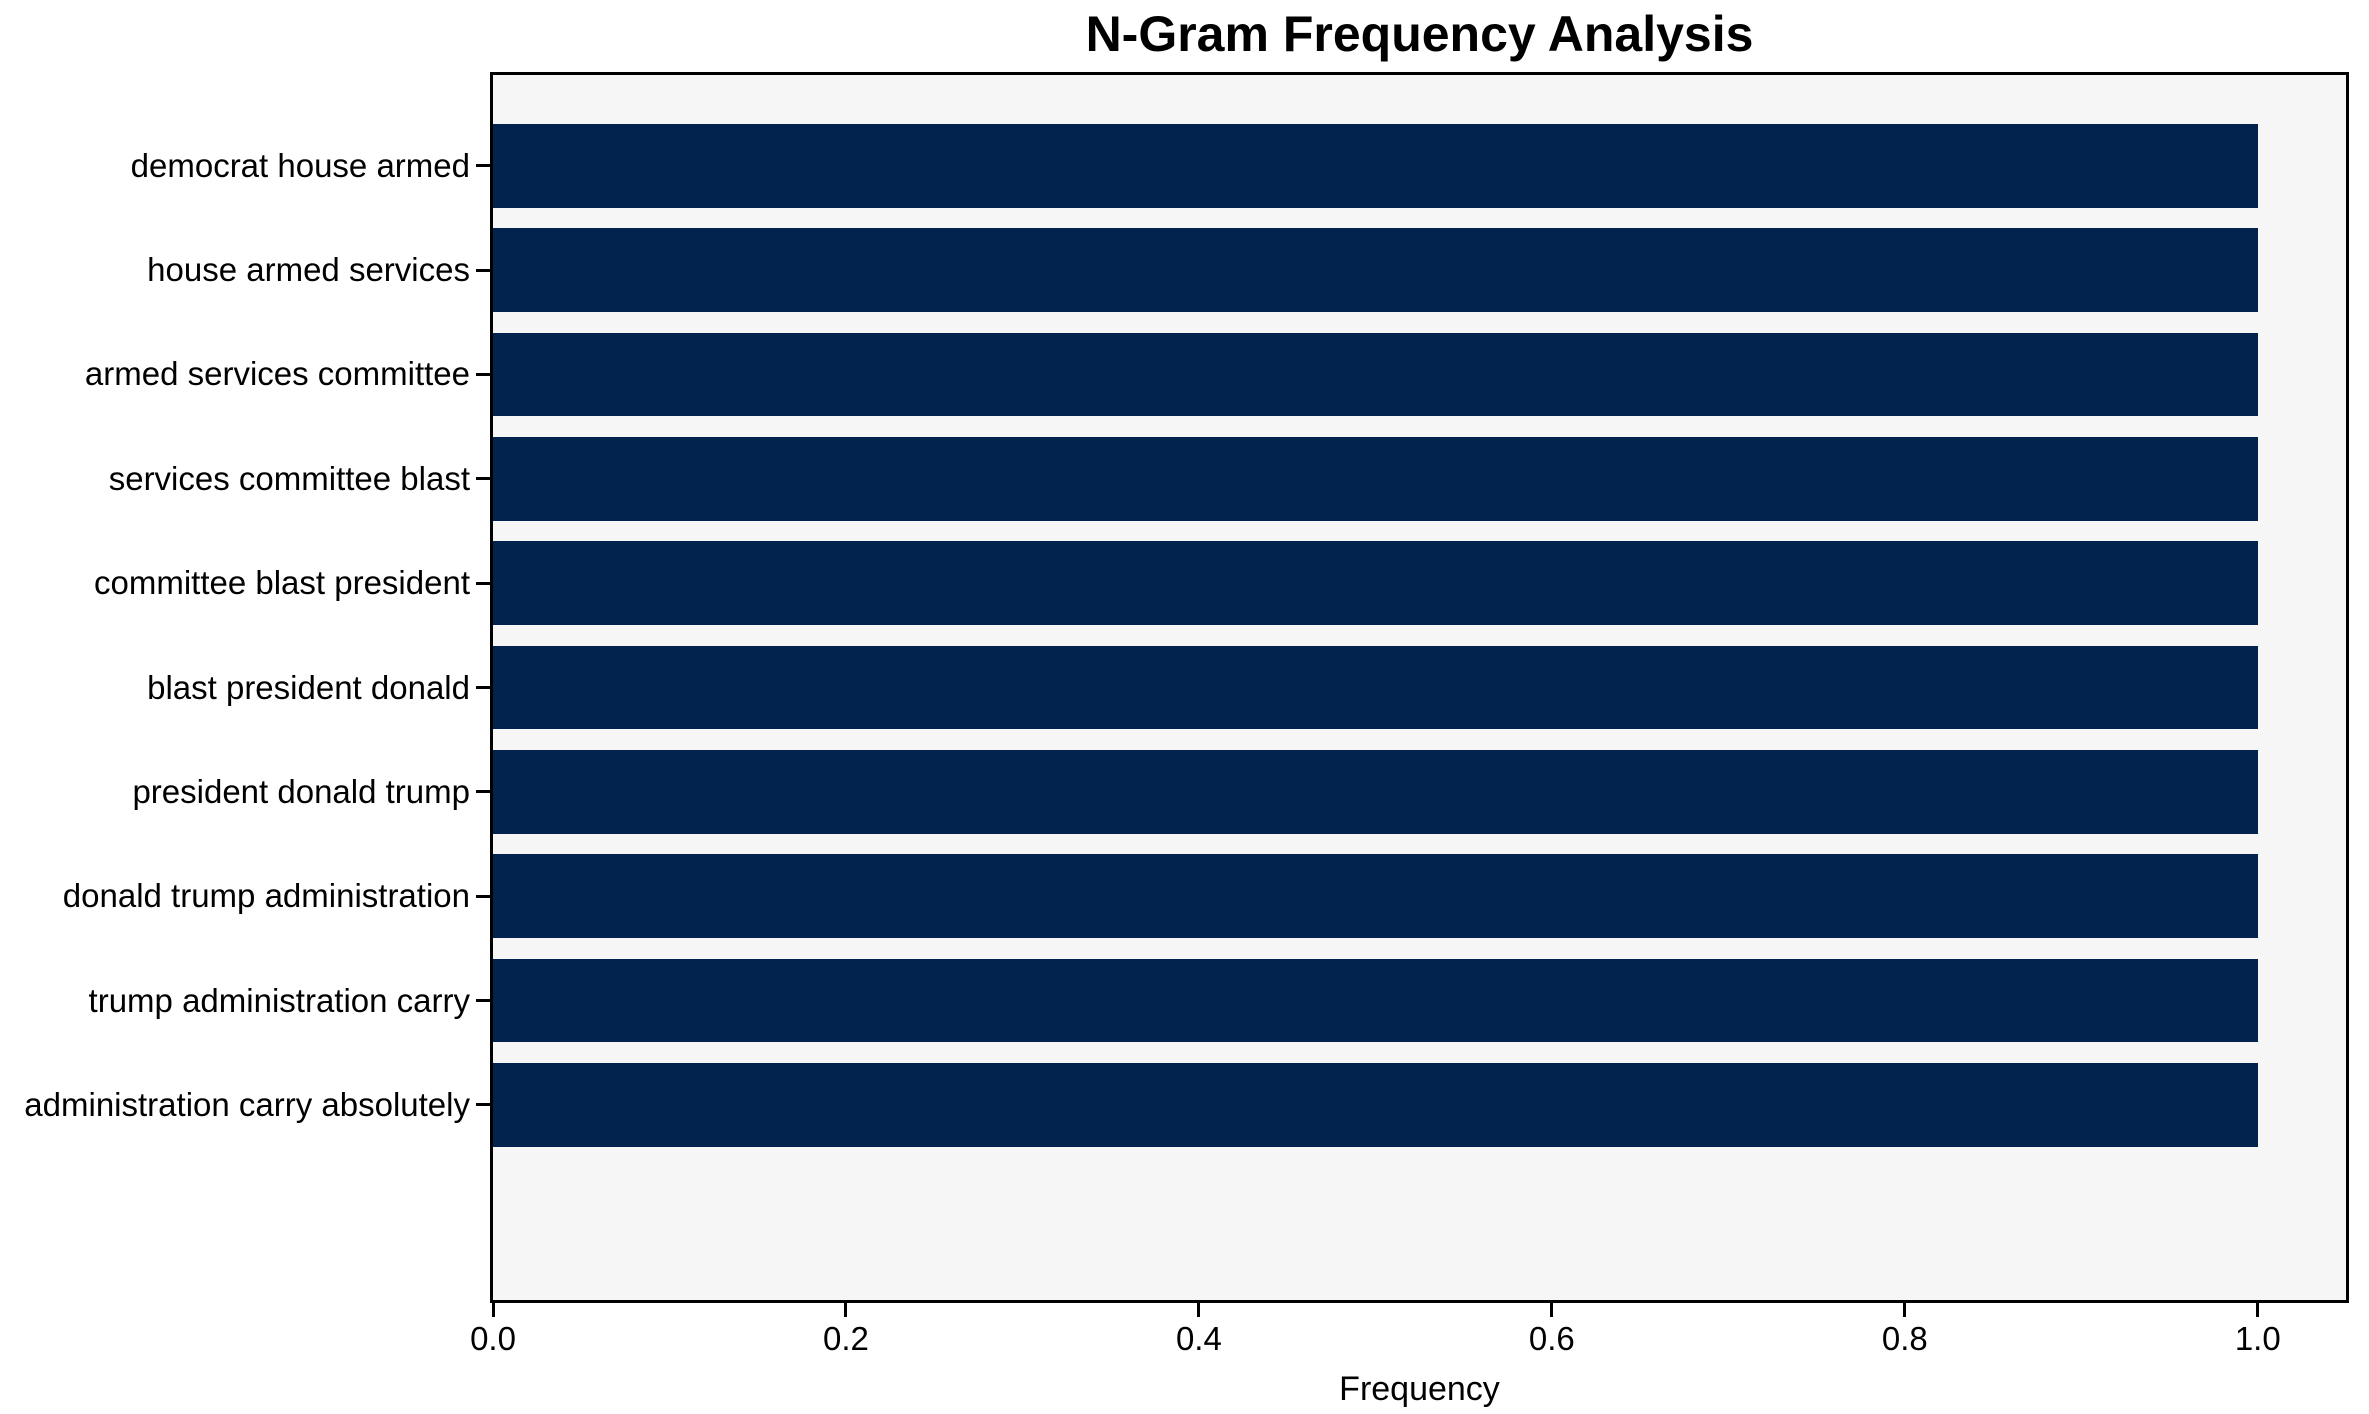 This screenshot has height=1414, width=2369. Describe the element at coordinates (2257, 1338) in the screenshot. I see `x-tick-label: 1.0` at that location.